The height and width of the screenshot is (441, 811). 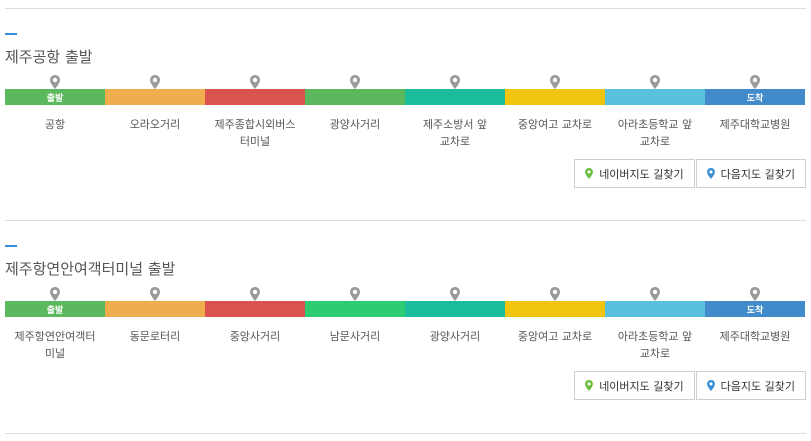 I want to click on stop-label: 동문로터리, so click(x=155, y=336).